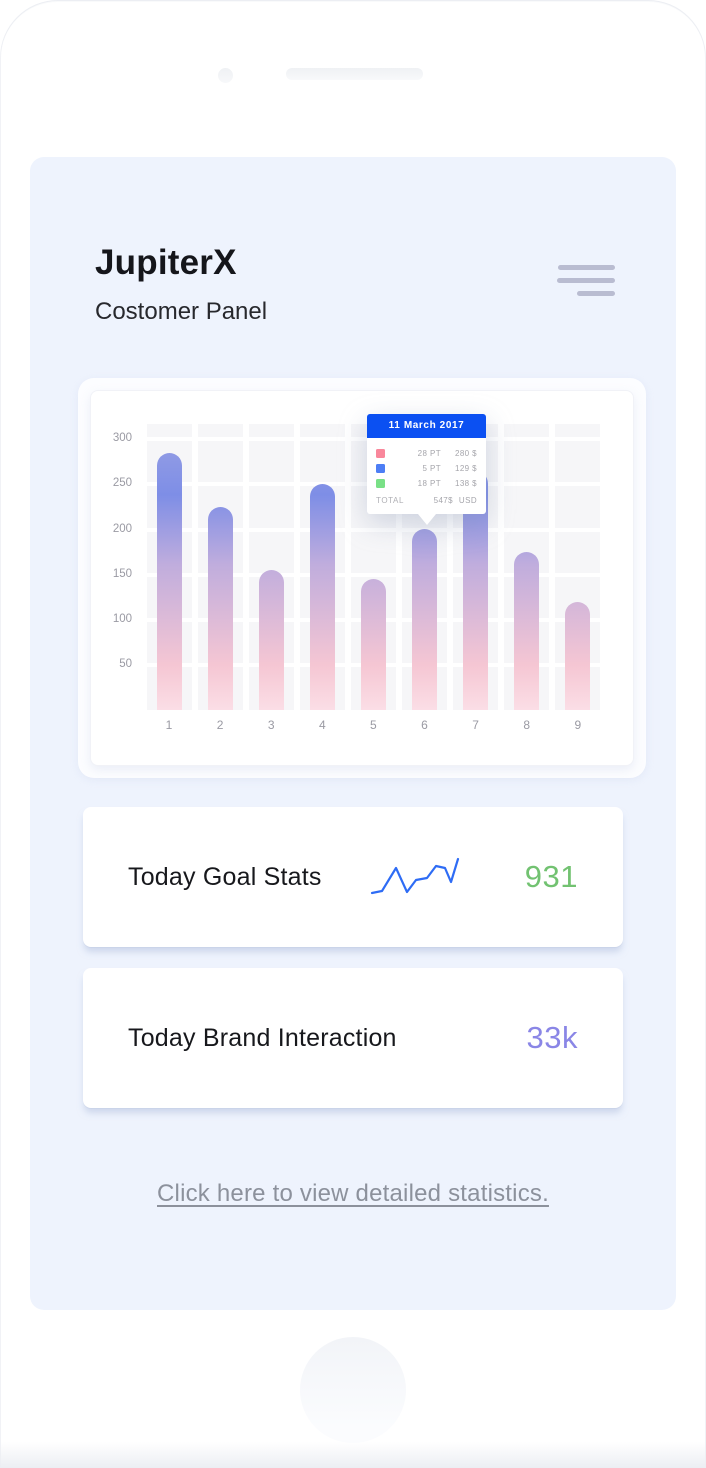 The height and width of the screenshot is (1468, 706). Describe the element at coordinates (429, 483) in the screenshot. I see `tooltip-points: 18 PT` at that location.